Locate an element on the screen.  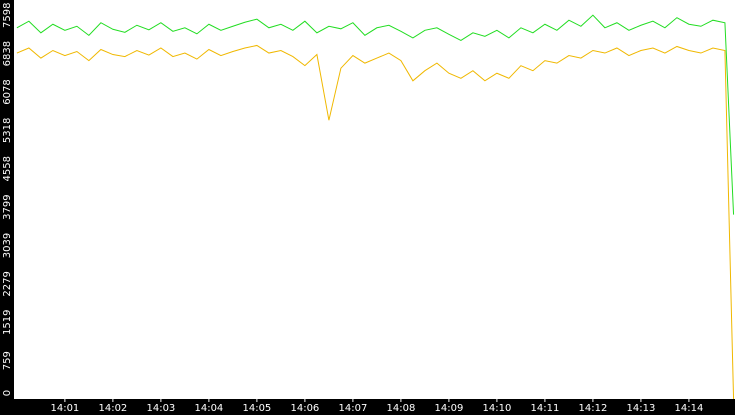
y-tick-label: 3799 is located at coordinates (7, 206).